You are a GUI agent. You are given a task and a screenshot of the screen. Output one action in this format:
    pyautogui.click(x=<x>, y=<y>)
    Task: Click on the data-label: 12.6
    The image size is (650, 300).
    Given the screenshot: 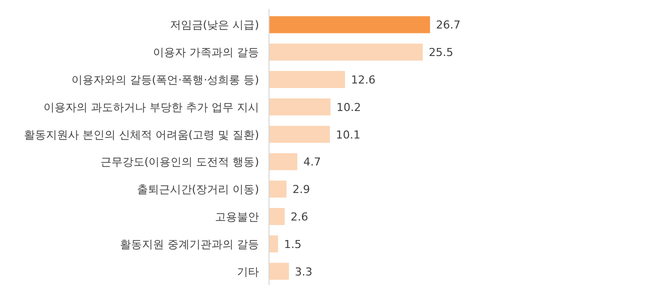 What is the action you would take?
    pyautogui.click(x=363, y=80)
    